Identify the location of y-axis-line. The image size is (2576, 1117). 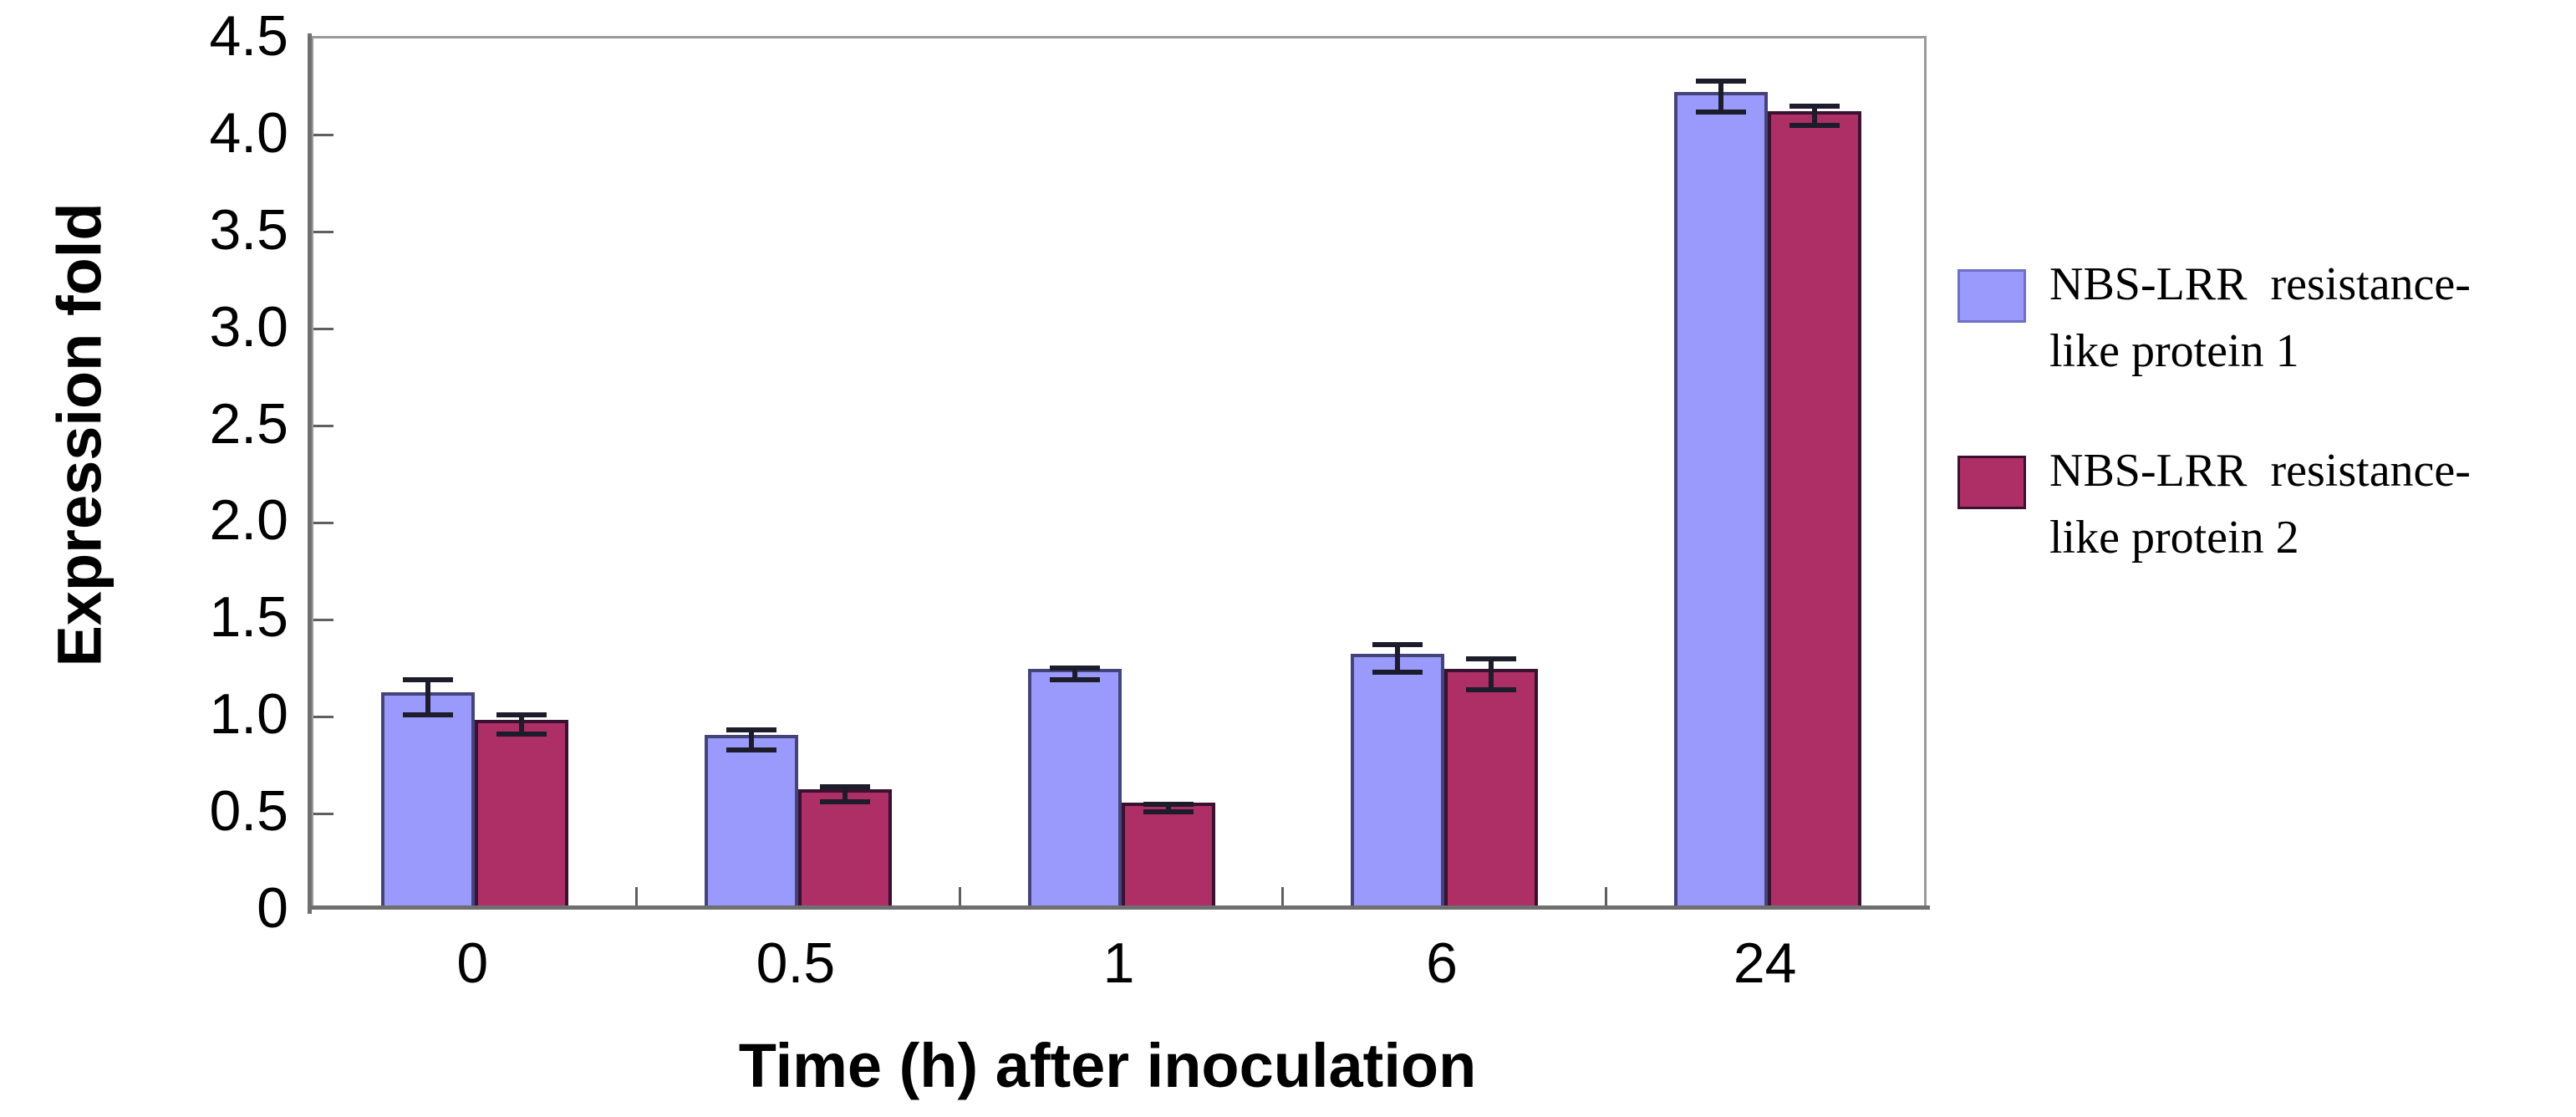
(310, 473).